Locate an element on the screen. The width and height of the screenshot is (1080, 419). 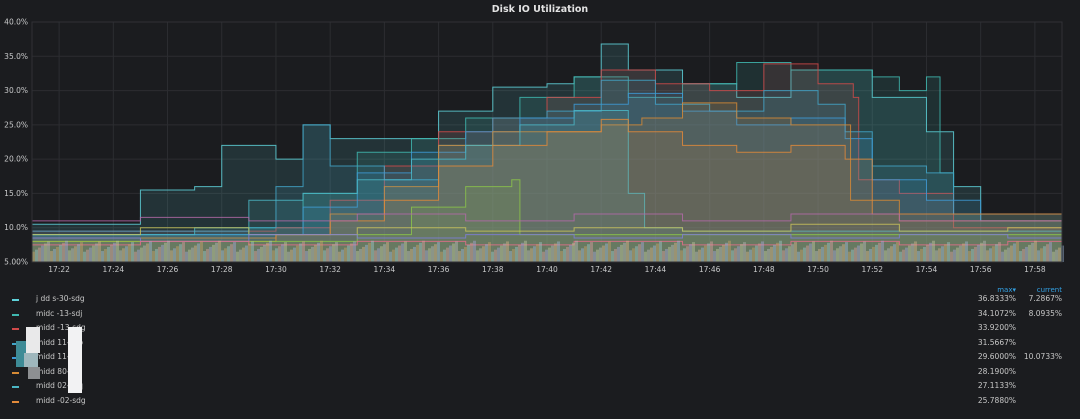
x-tick-label: 17:58 is located at coordinates (1035, 269).